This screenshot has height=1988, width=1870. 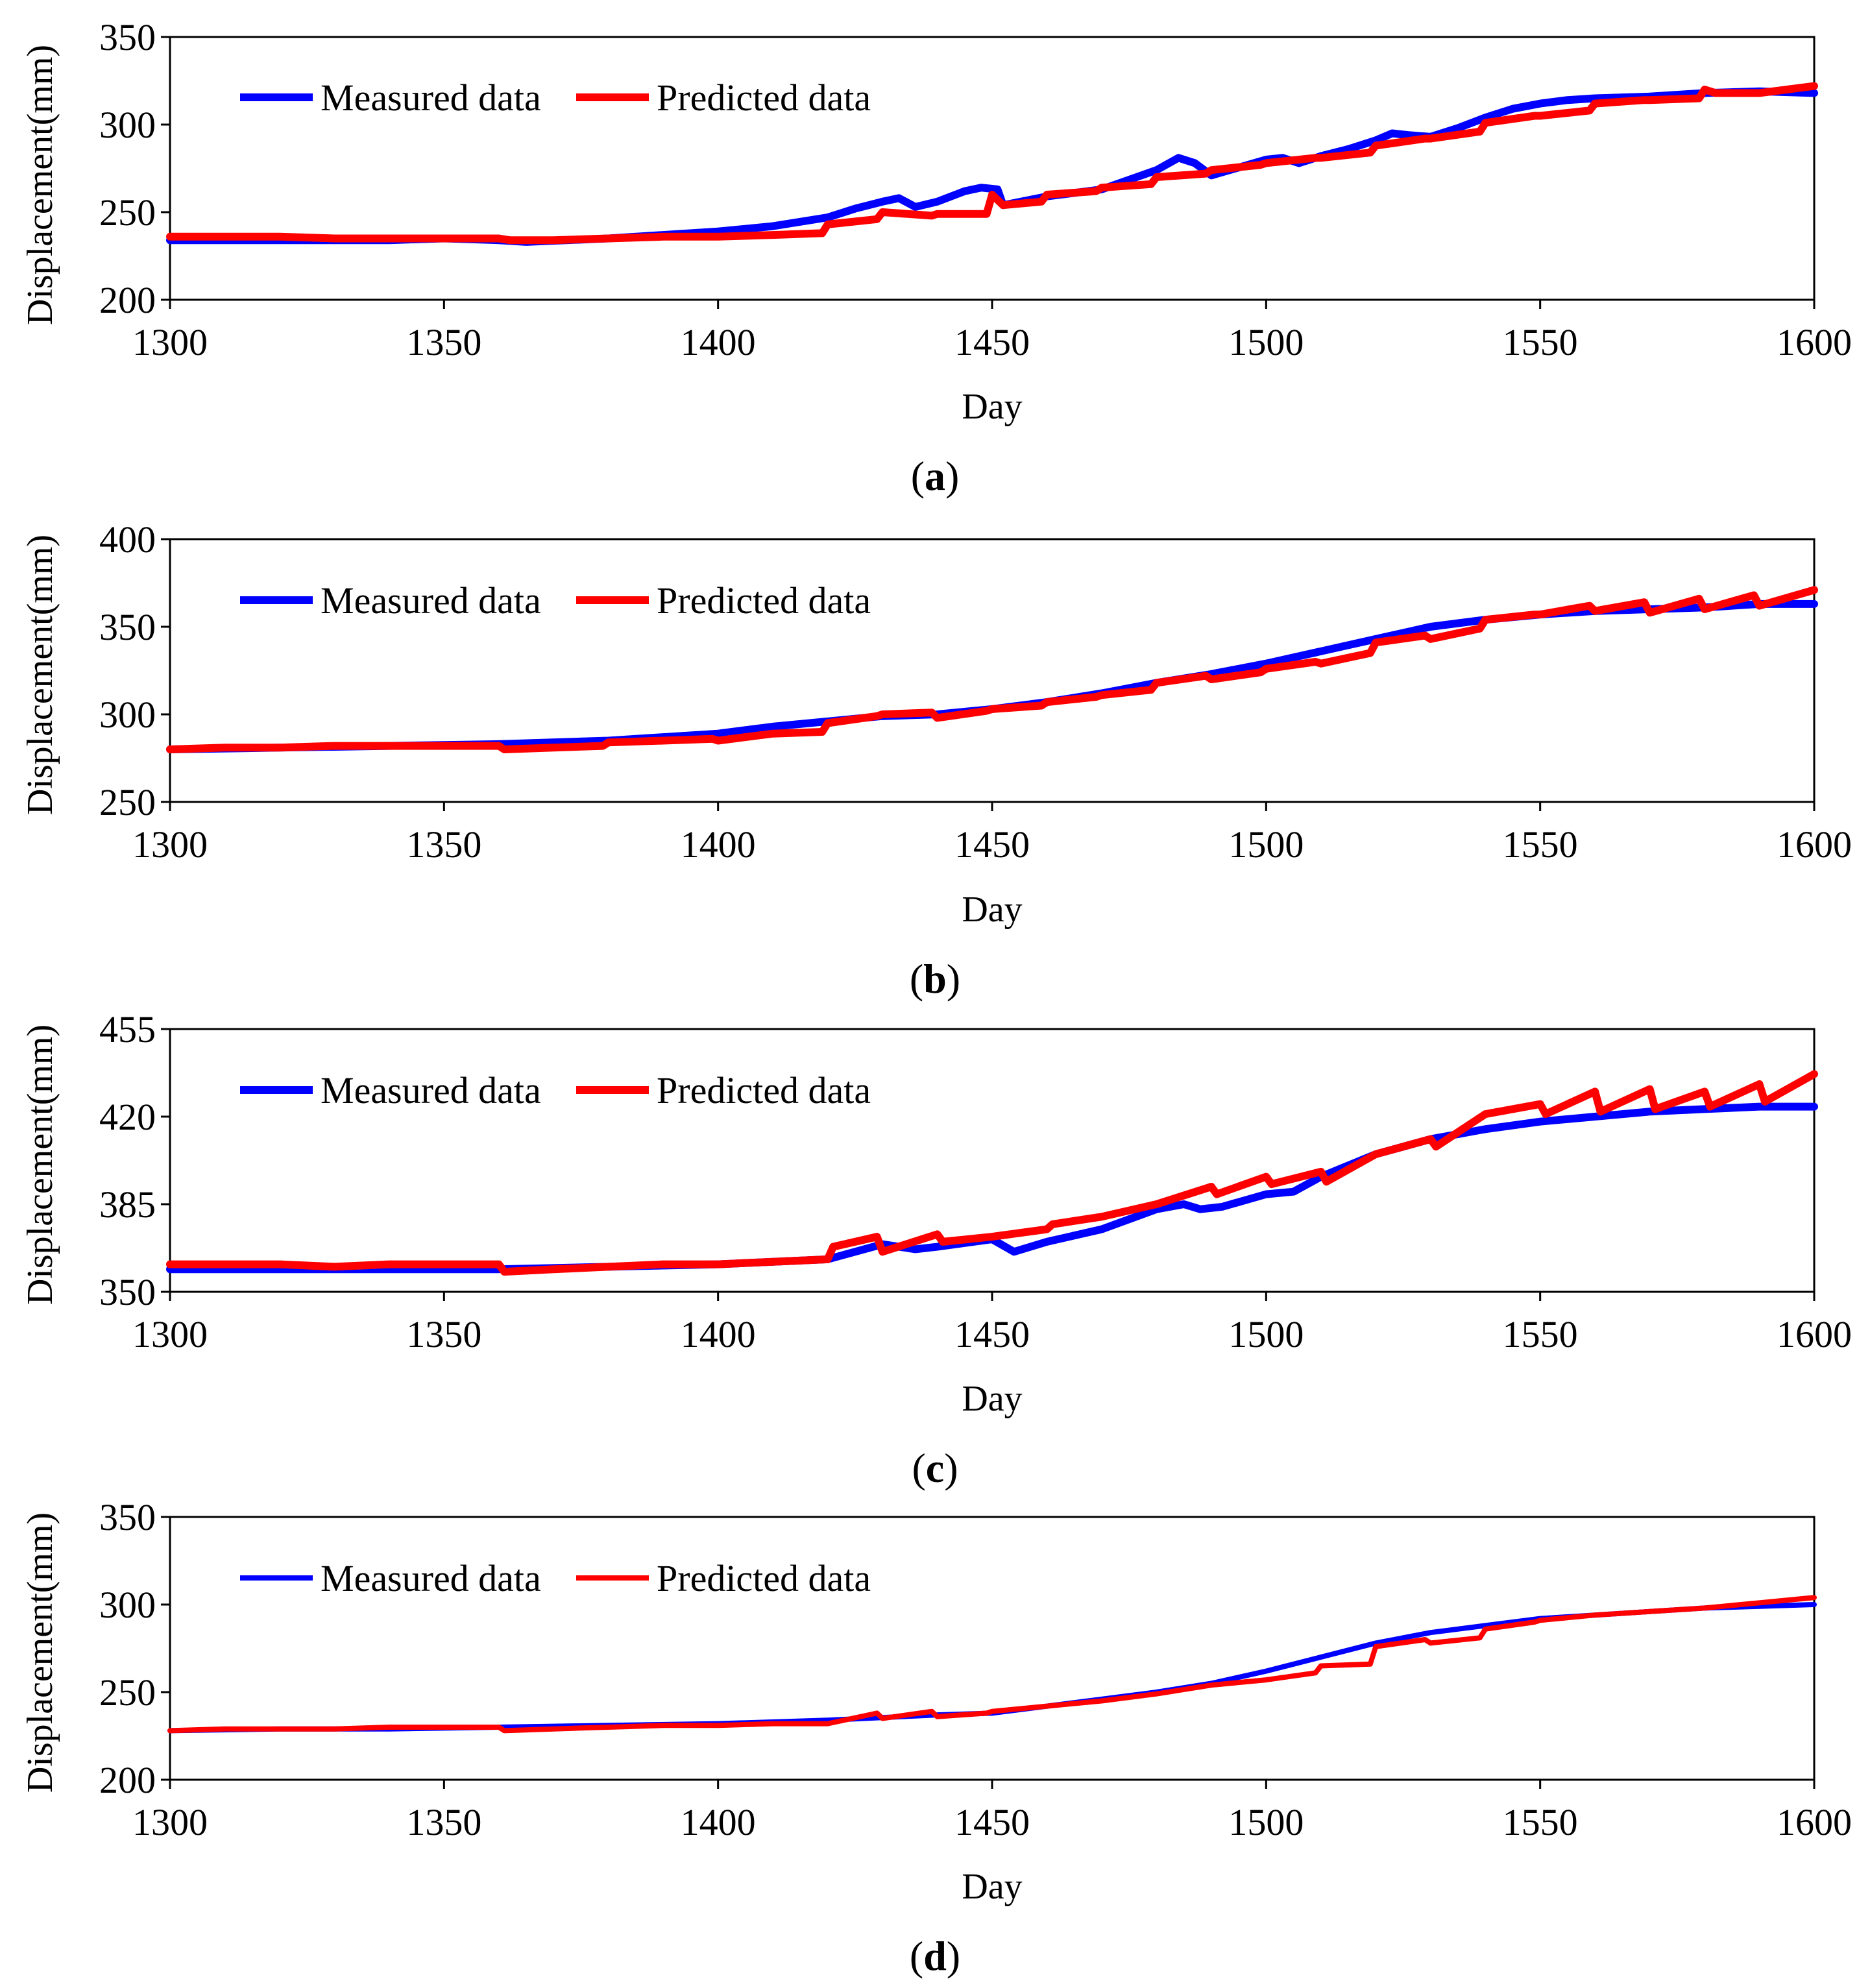 I want to click on panel-label: (c), so click(x=935, y=1468).